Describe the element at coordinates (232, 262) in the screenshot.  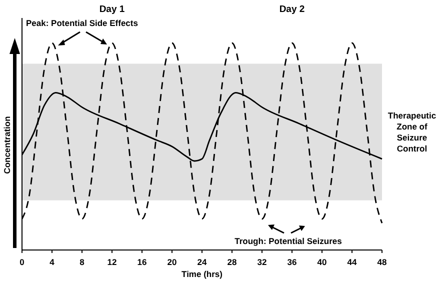
I see `x-tick-label: 28` at that location.